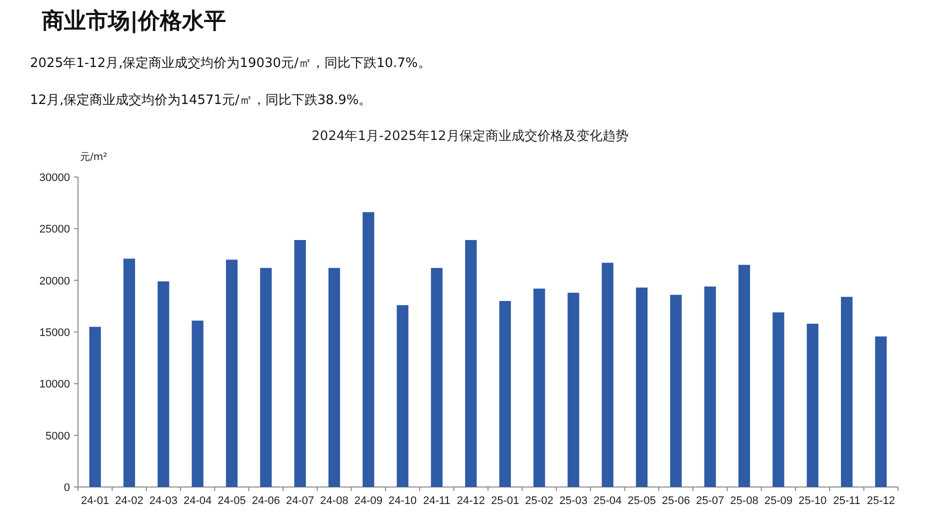  What do you see at coordinates (402, 501) in the screenshot?
I see `x-tick-label: 24-10` at bounding box center [402, 501].